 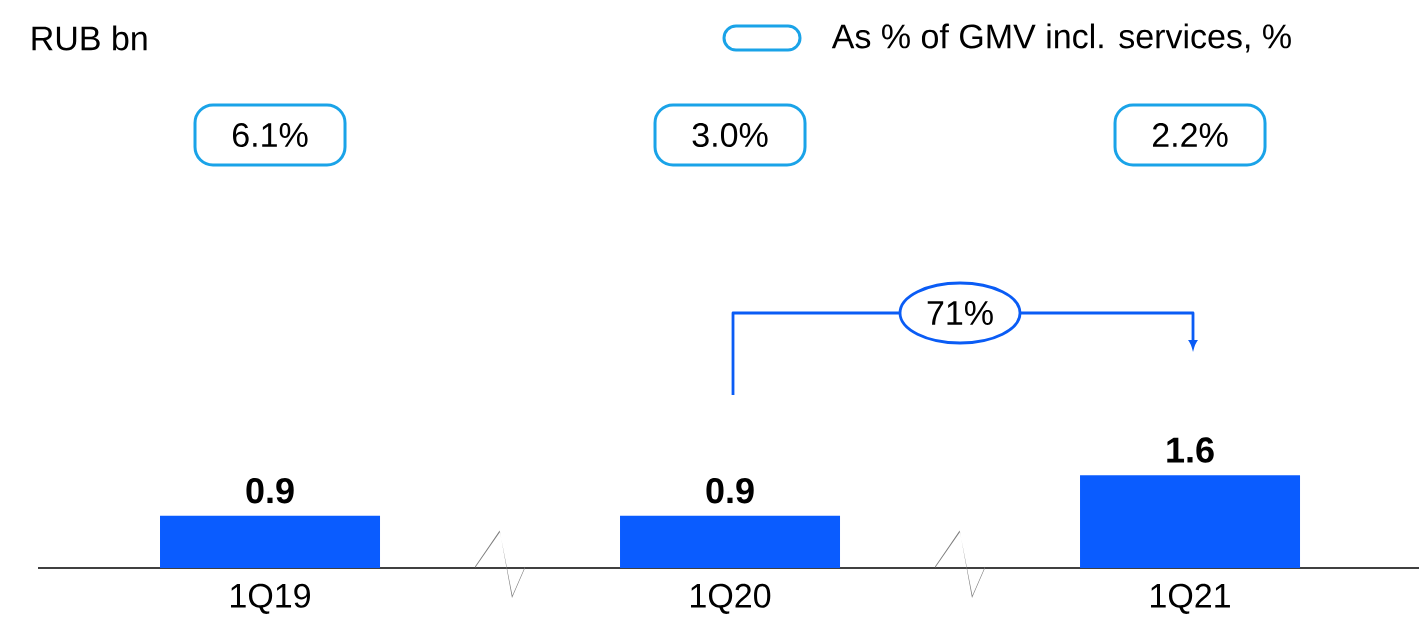 I want to click on text: 2.2%, so click(x=1190, y=135).